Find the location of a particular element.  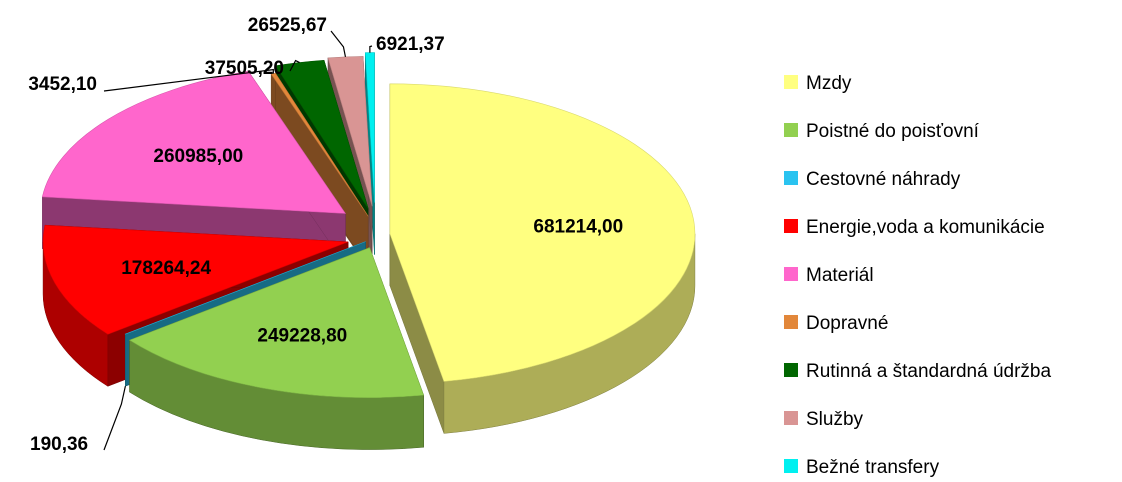

legend-item-energie-voda-a-komunikacie: Energie,voda a komunikácie is located at coordinates (914, 227).